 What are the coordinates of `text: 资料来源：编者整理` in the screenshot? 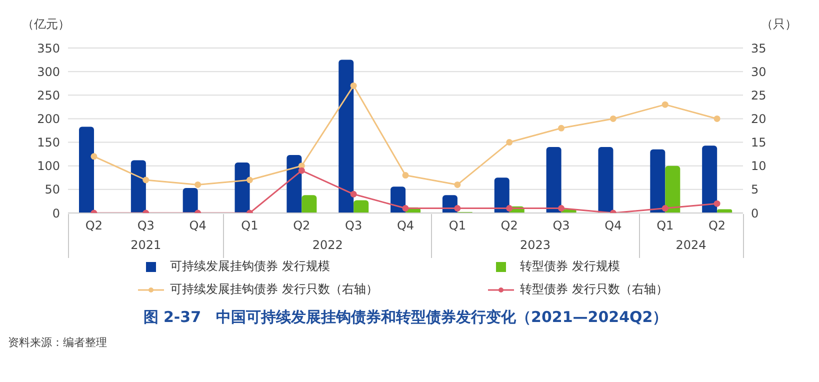 It's located at (58, 342).